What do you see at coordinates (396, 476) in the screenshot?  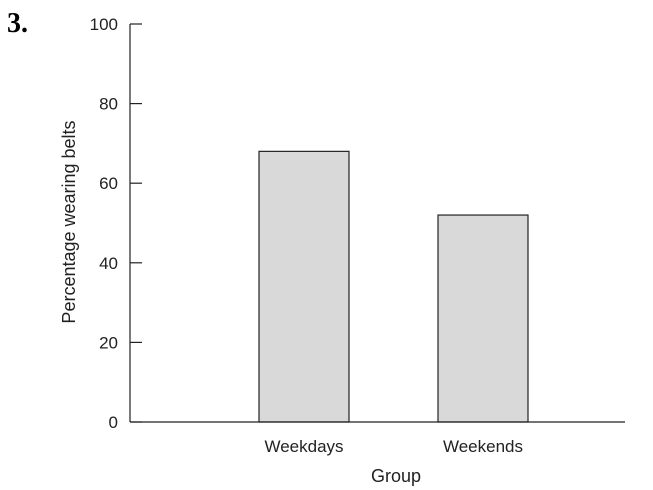 I see `x-axis-label: Group` at bounding box center [396, 476].